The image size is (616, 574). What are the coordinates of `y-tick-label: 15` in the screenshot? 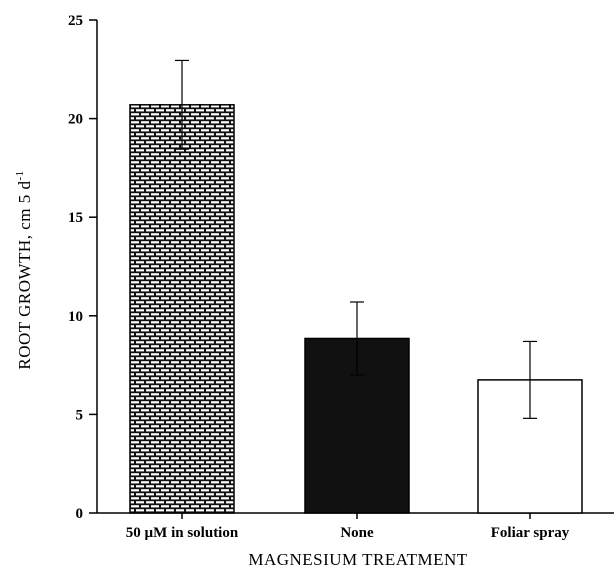 It's located at (75, 218).